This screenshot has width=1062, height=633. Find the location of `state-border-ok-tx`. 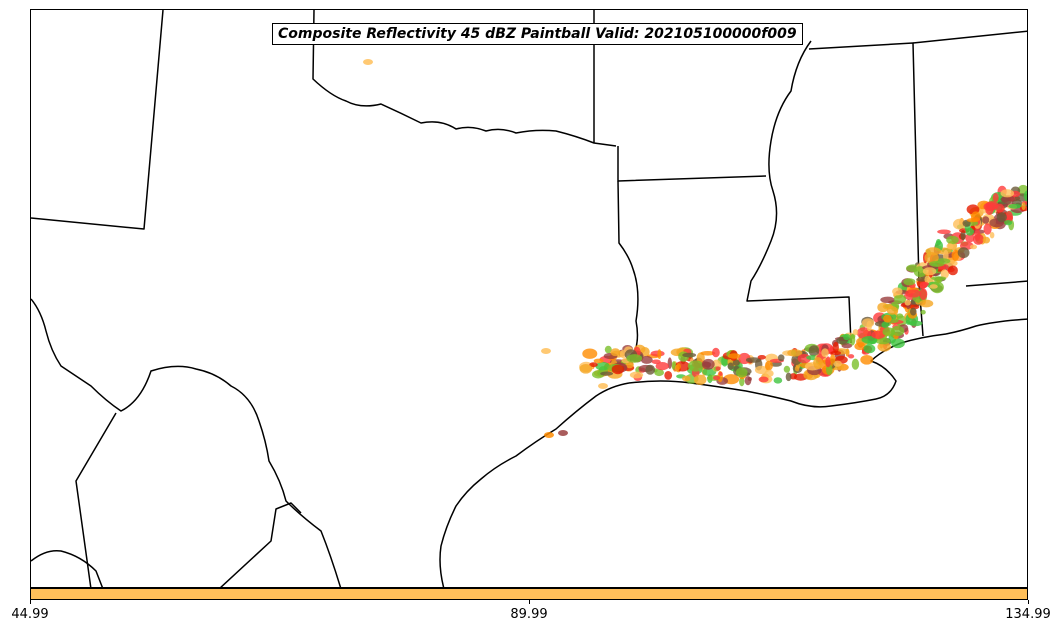

state-border-ok-tx is located at coordinates (464, 78).